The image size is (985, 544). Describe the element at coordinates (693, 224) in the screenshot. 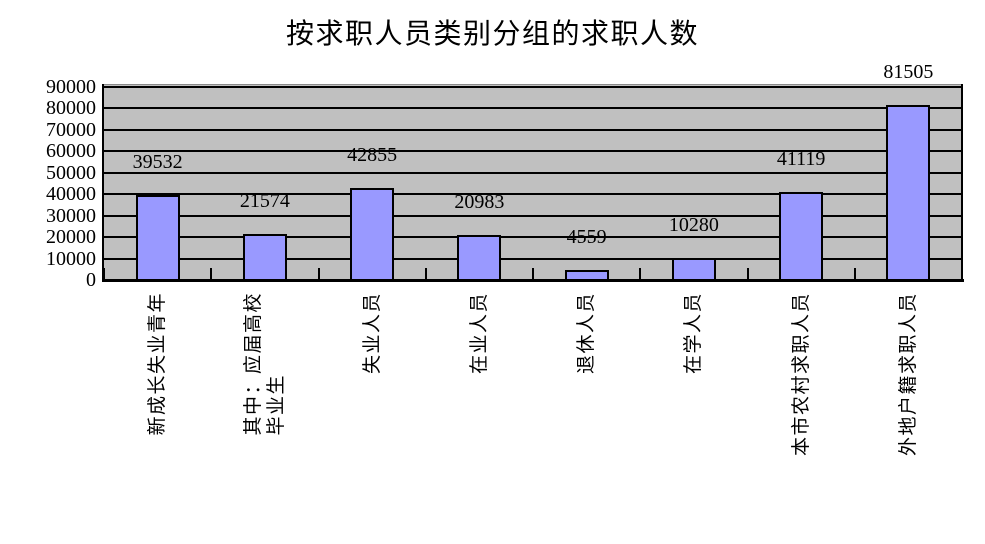

I see `bar-value-label: 10280` at that location.